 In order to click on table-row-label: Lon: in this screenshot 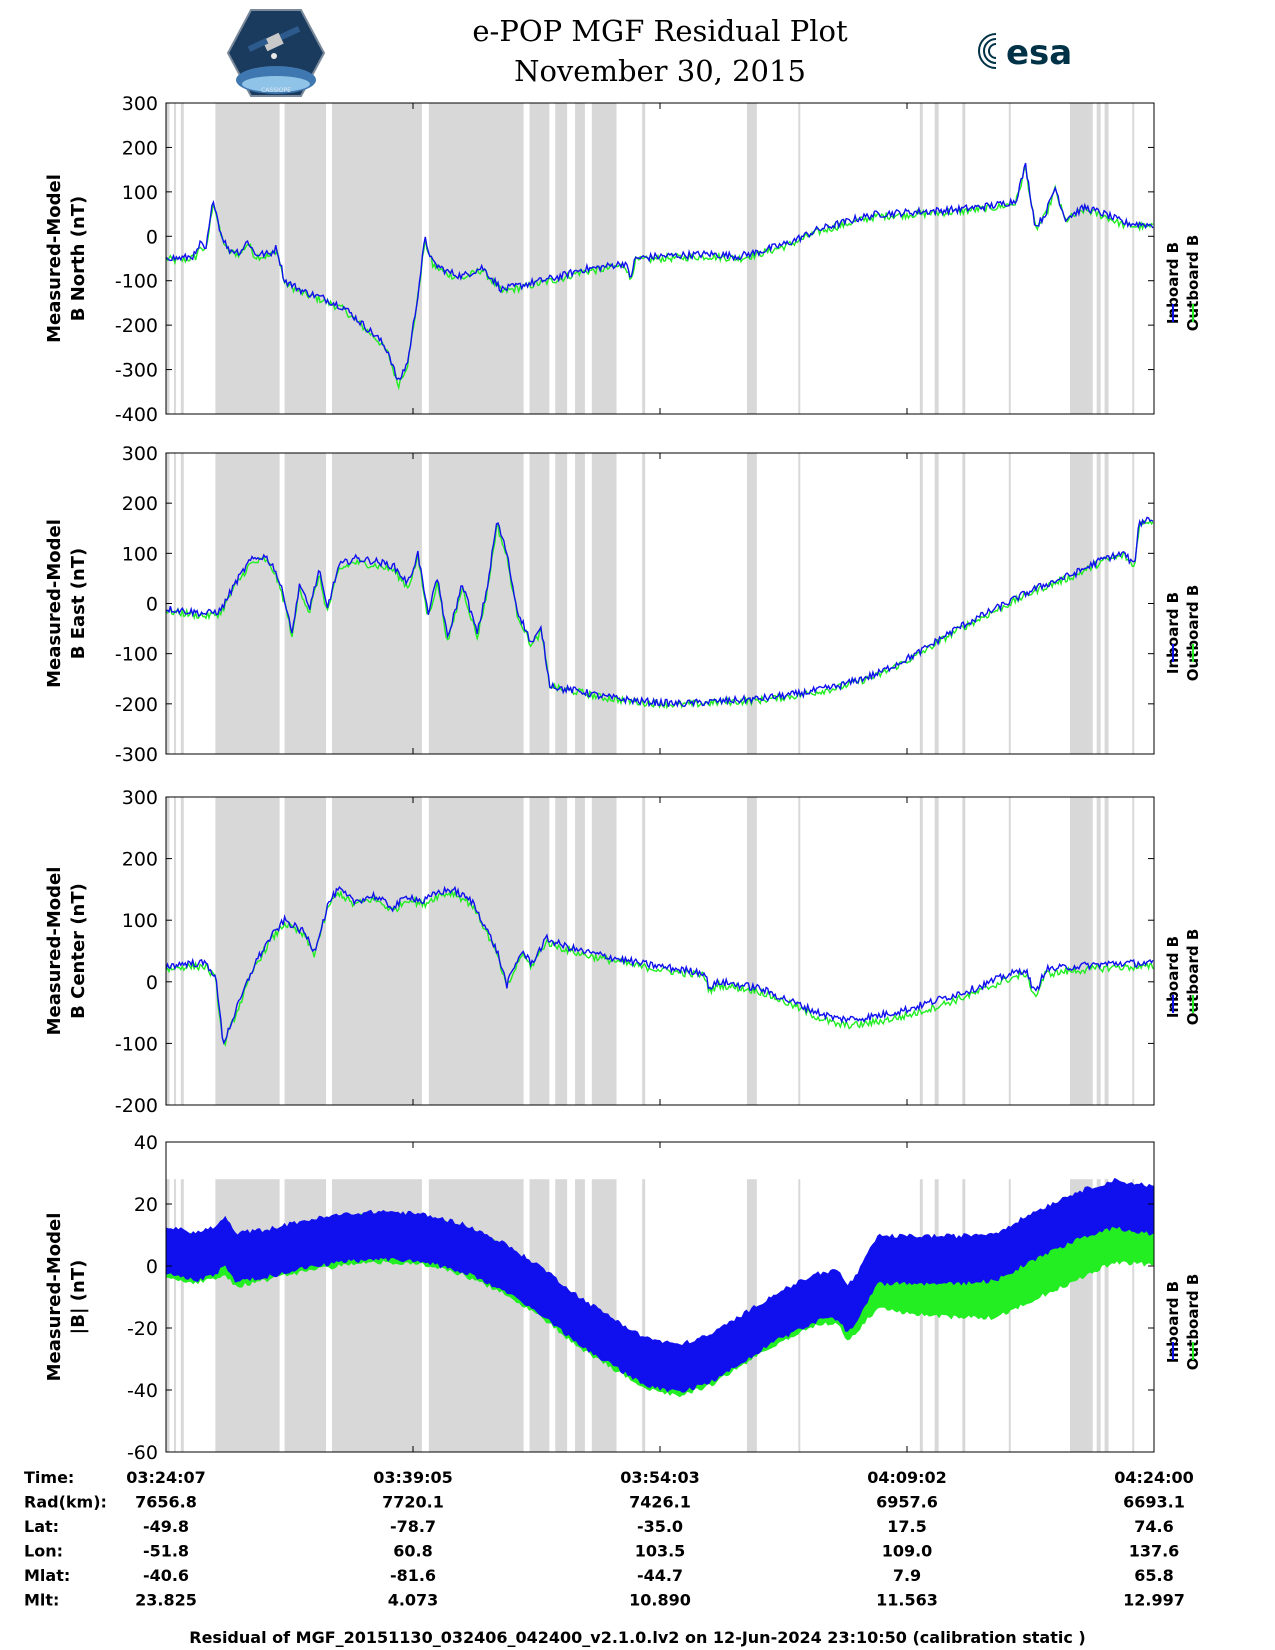, I will do `click(43, 1551)`.